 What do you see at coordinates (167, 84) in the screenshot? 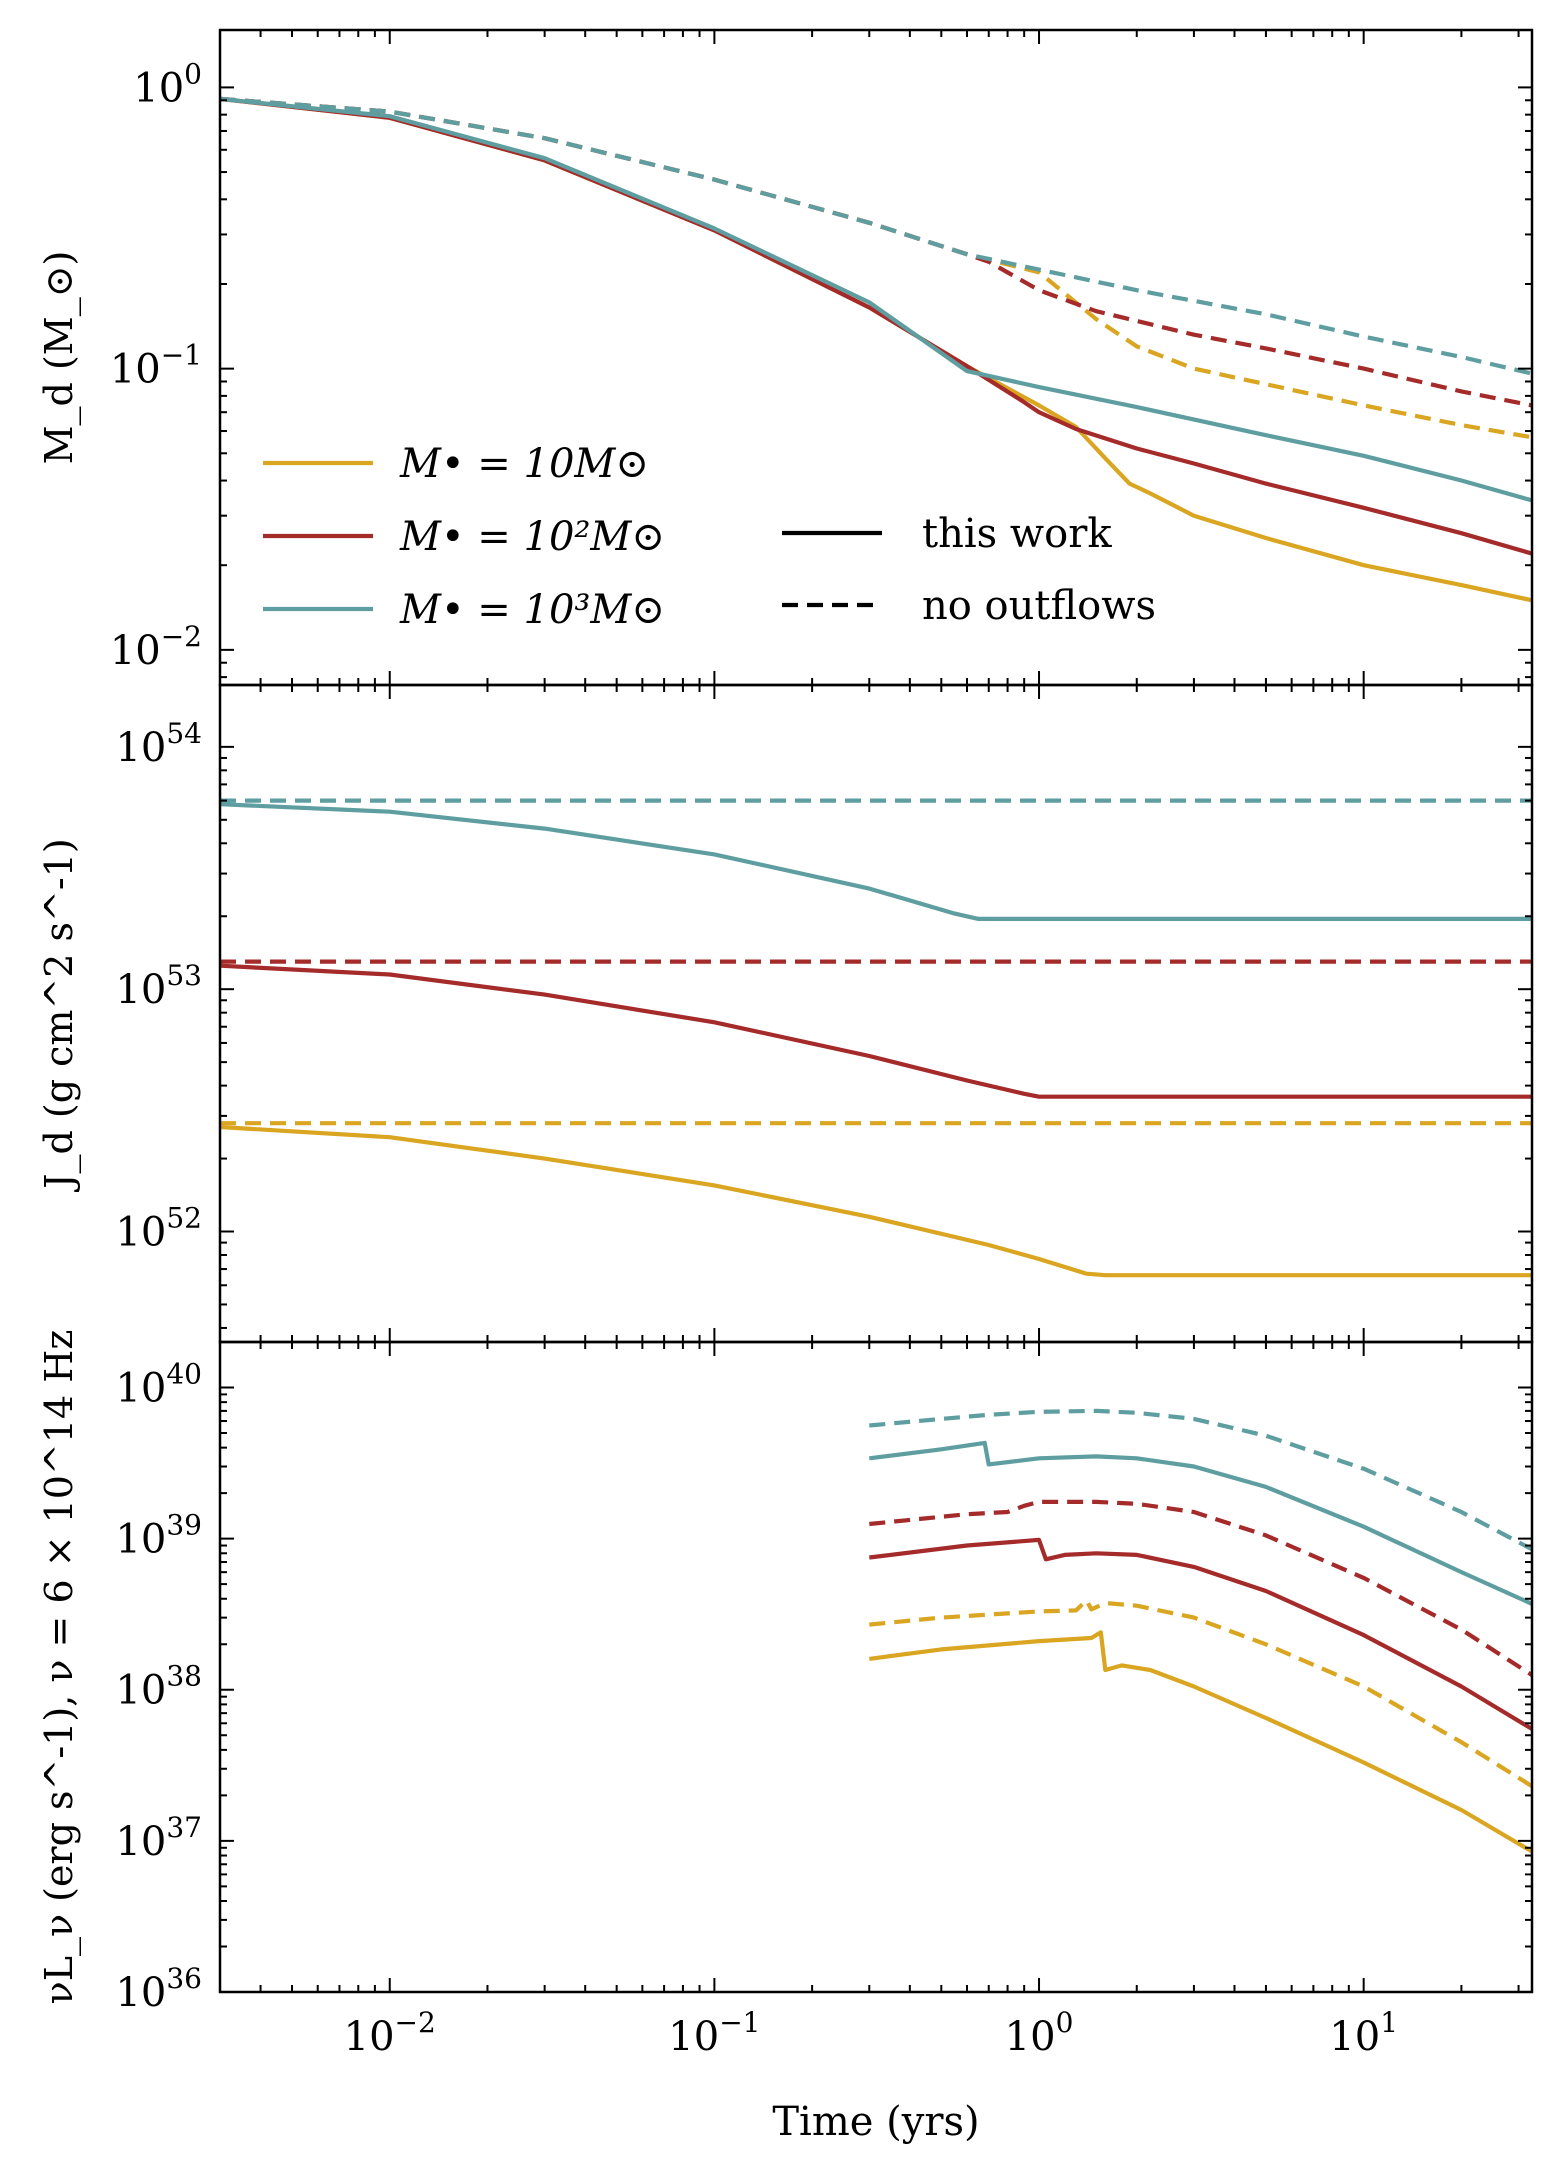
I see `y-tick-label-top-0: 10⁰` at bounding box center [167, 84].